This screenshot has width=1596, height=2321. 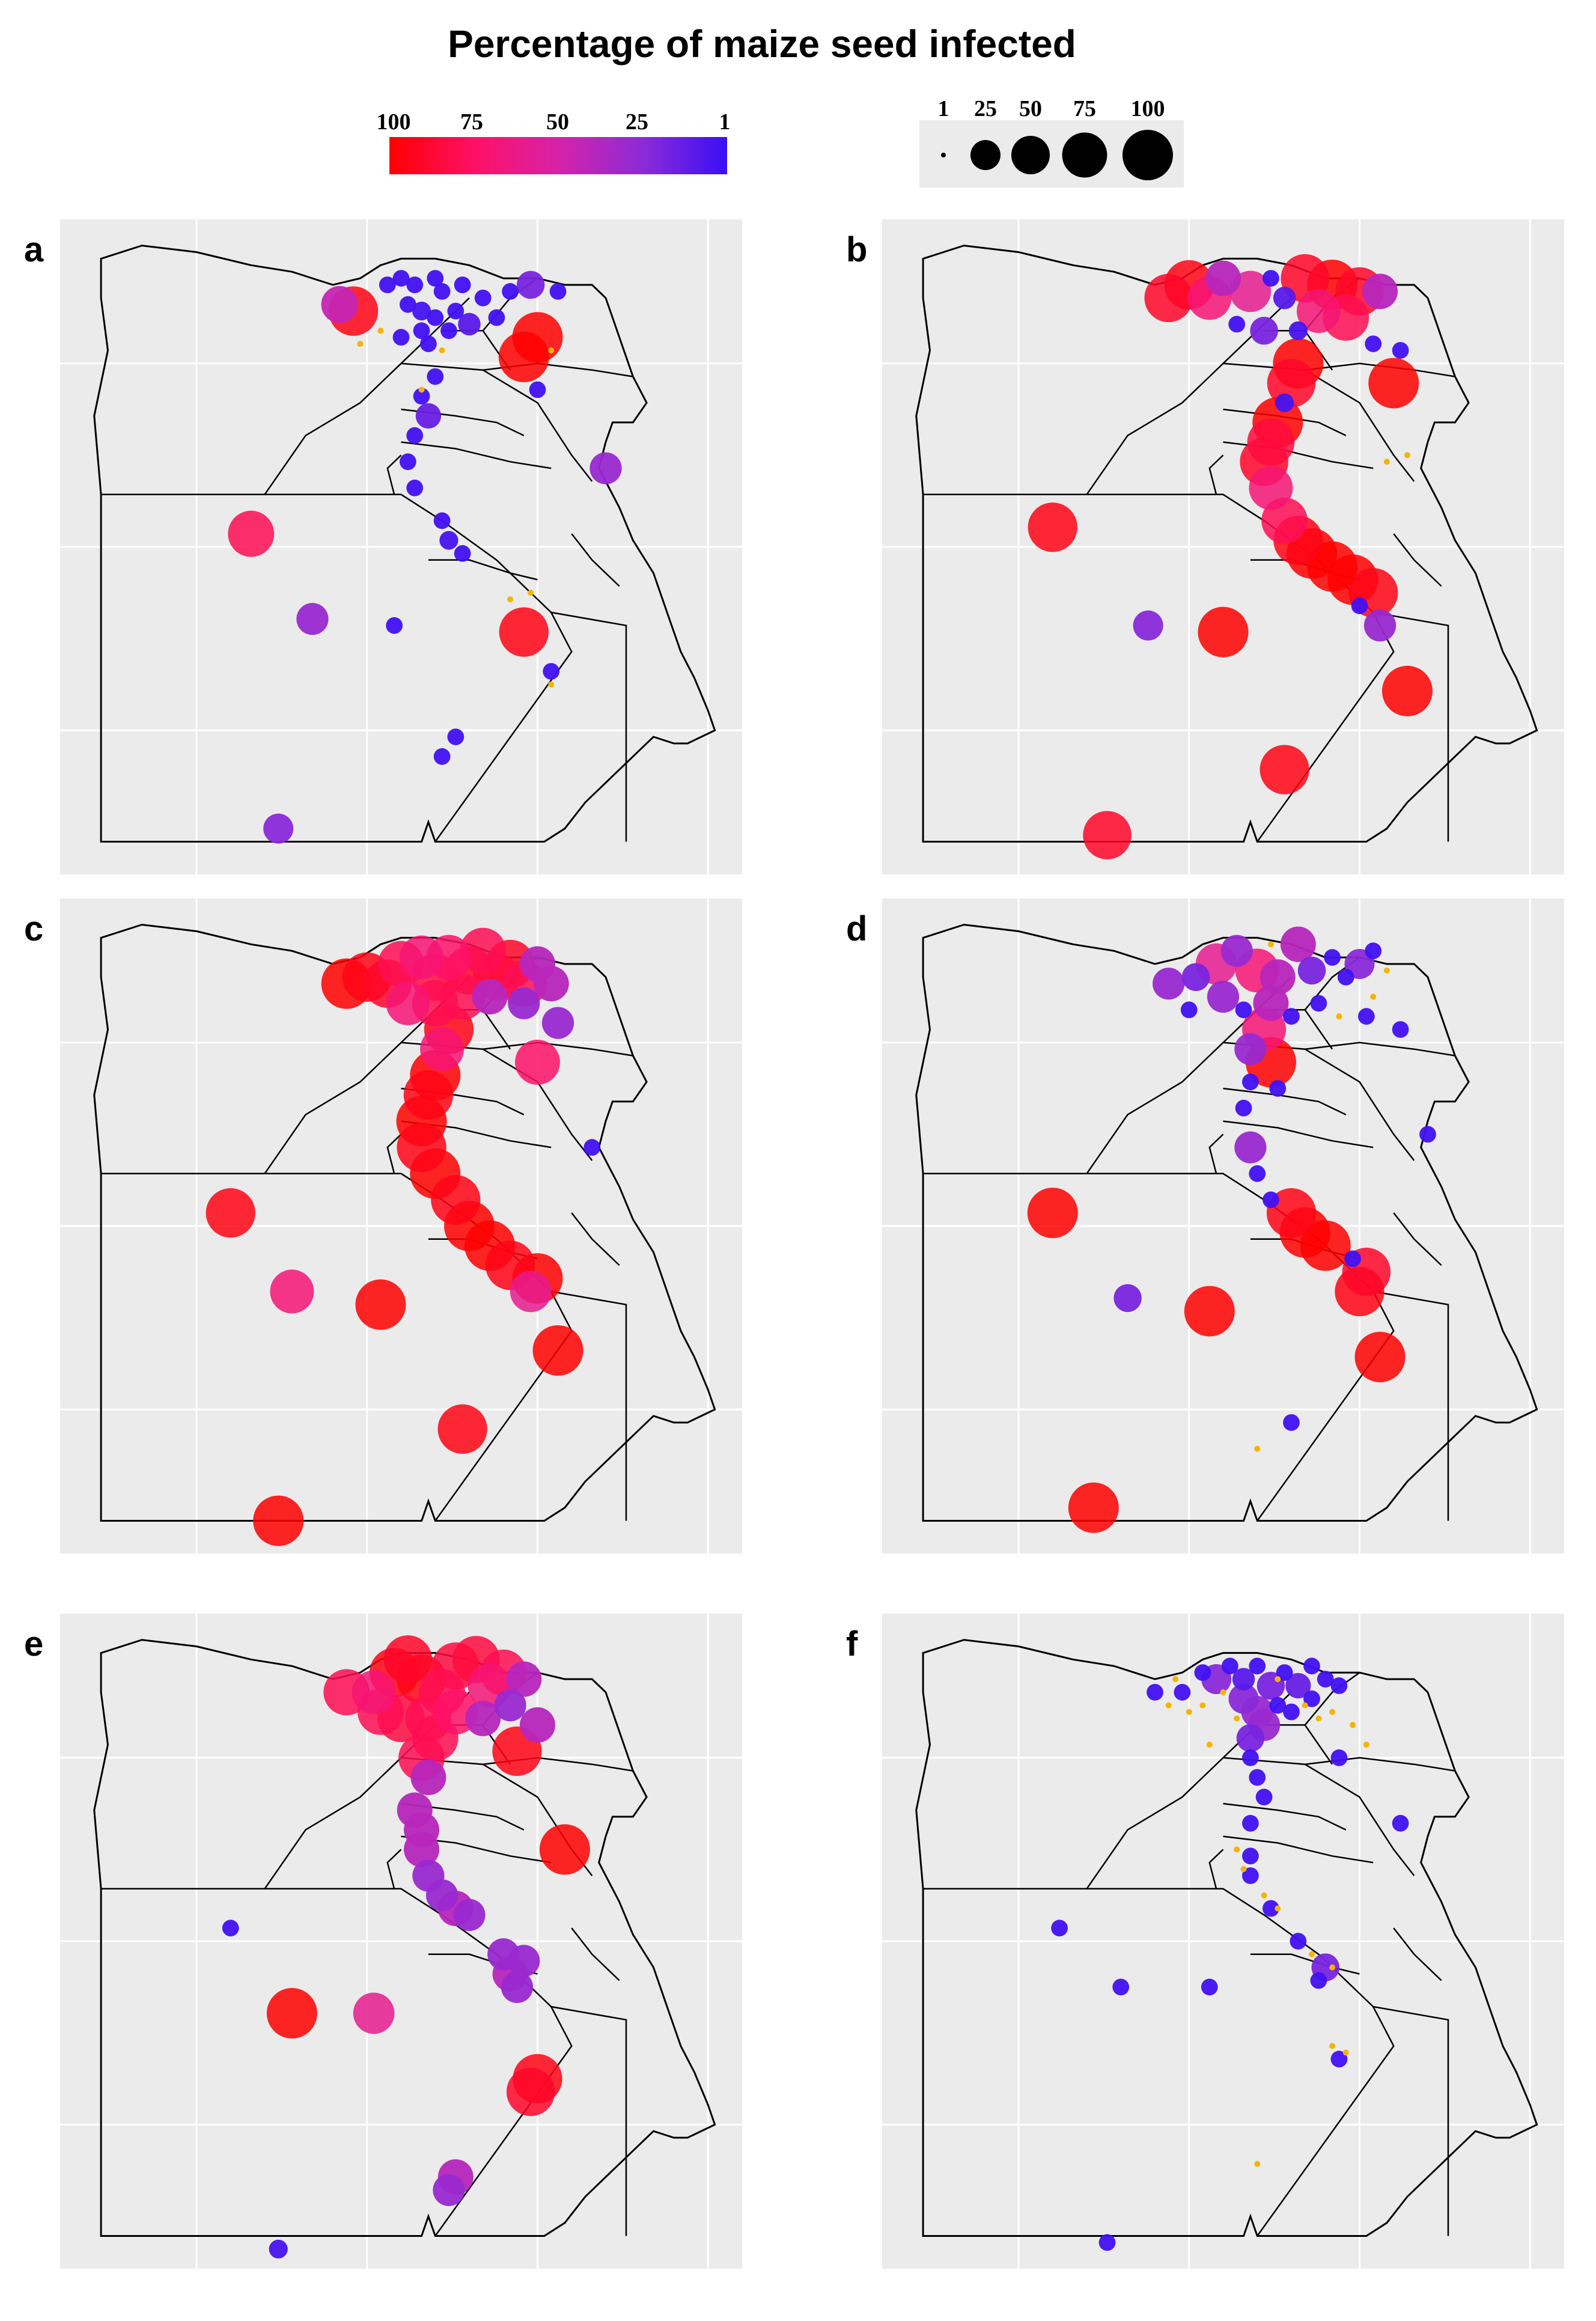 What do you see at coordinates (471, 122) in the screenshot?
I see `color-tick-label: 75` at bounding box center [471, 122].